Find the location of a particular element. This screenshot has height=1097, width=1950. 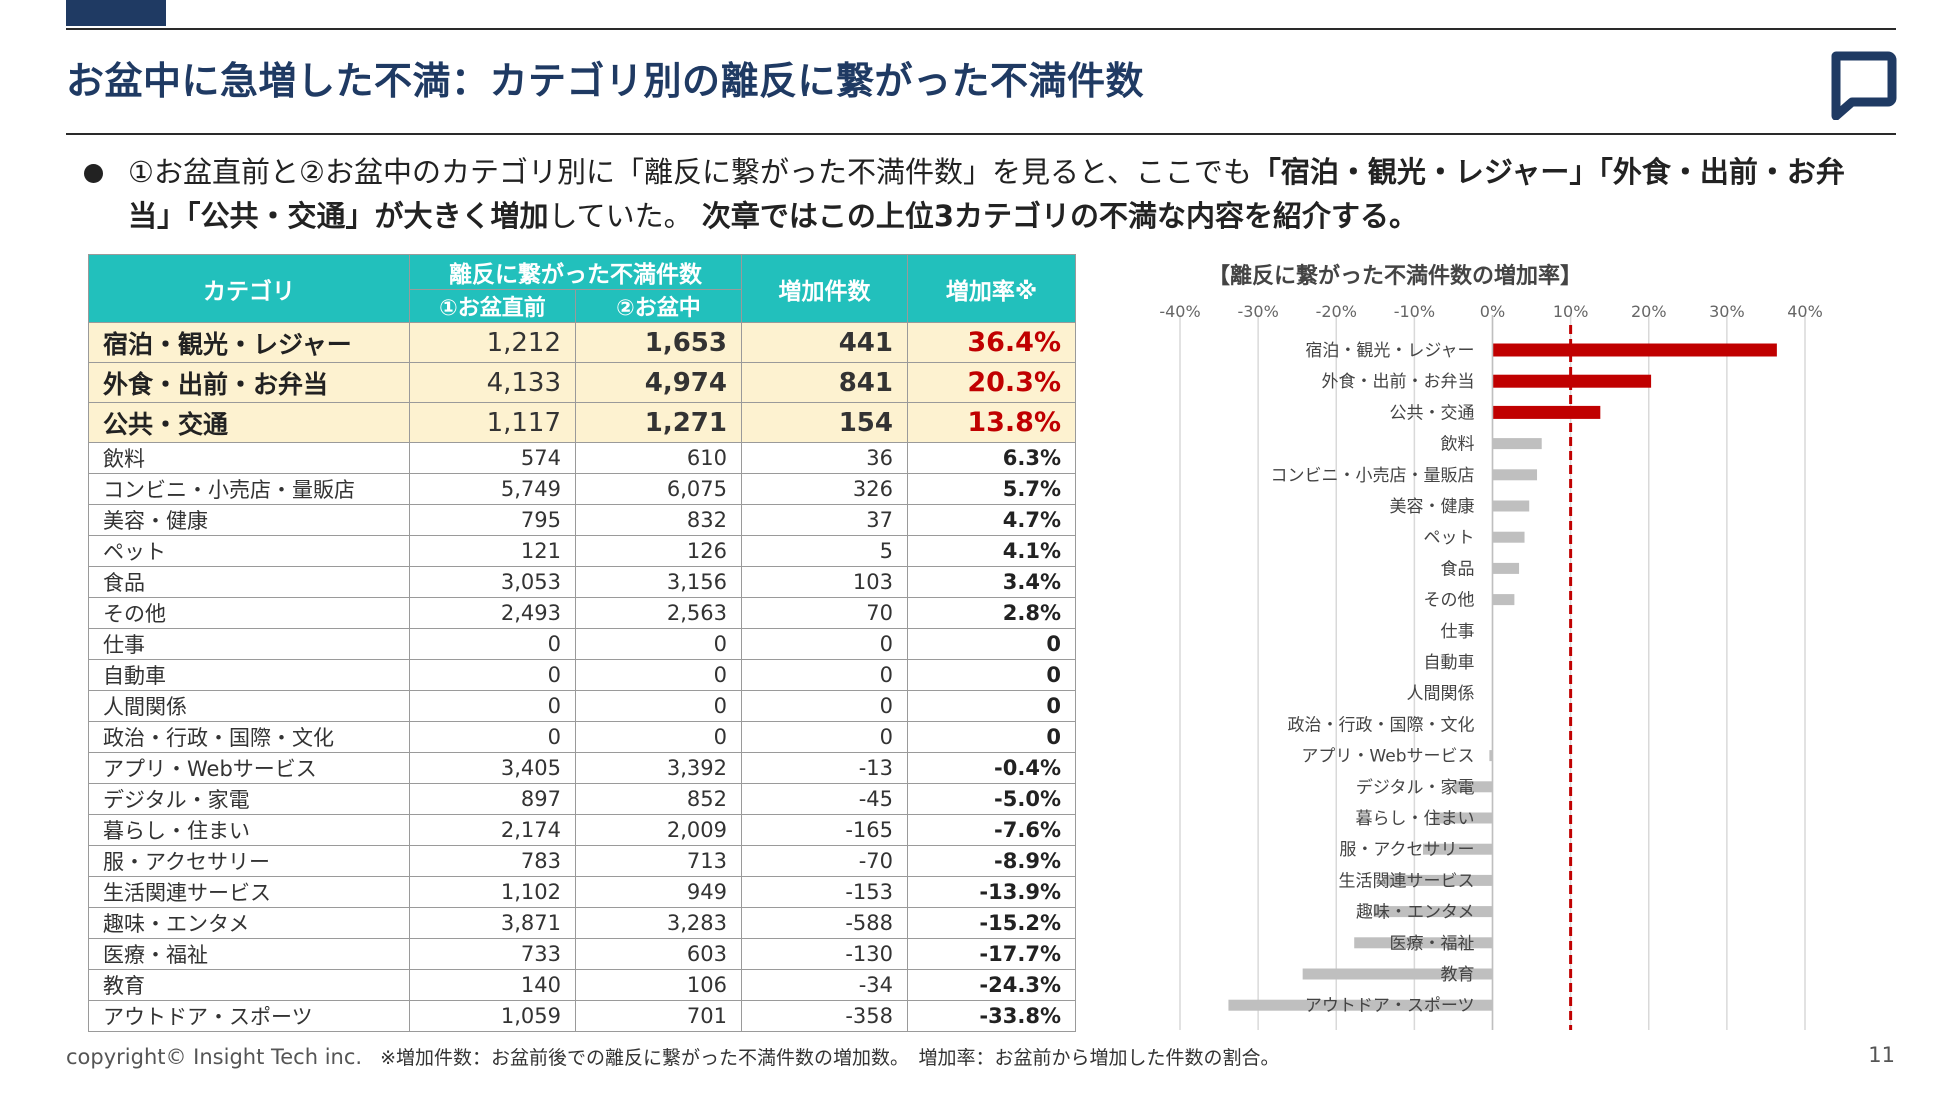

category-label: 服・アクセサリー is located at coordinates (1406, 850).